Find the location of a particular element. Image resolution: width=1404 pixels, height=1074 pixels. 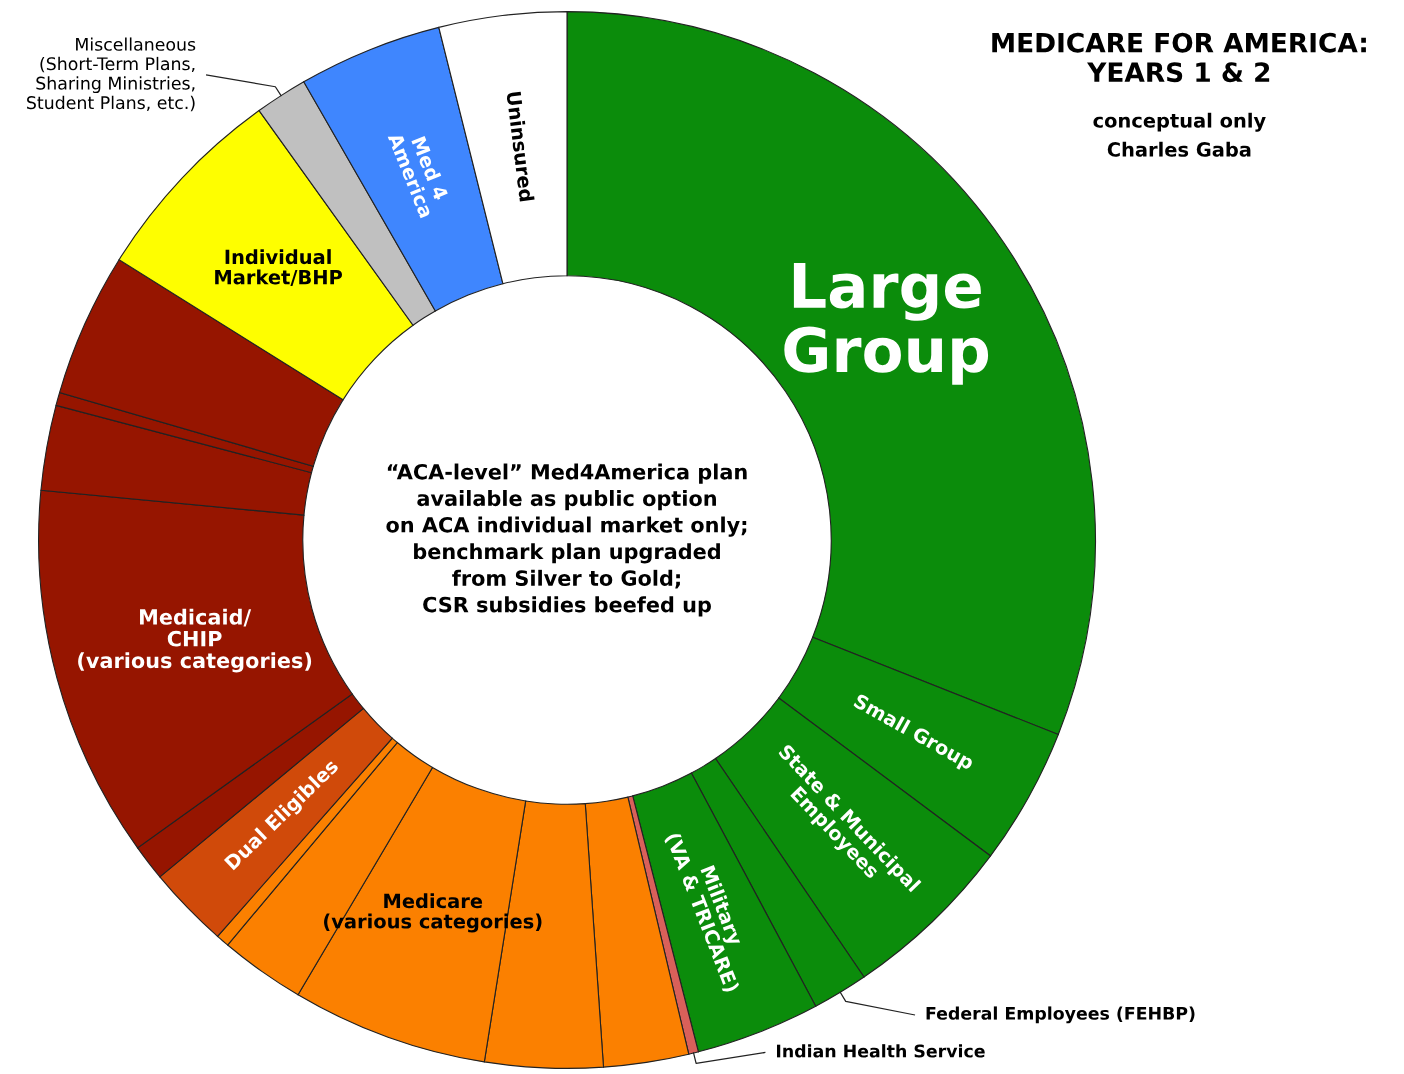

slice-label: Large Group is located at coordinates (886, 324).